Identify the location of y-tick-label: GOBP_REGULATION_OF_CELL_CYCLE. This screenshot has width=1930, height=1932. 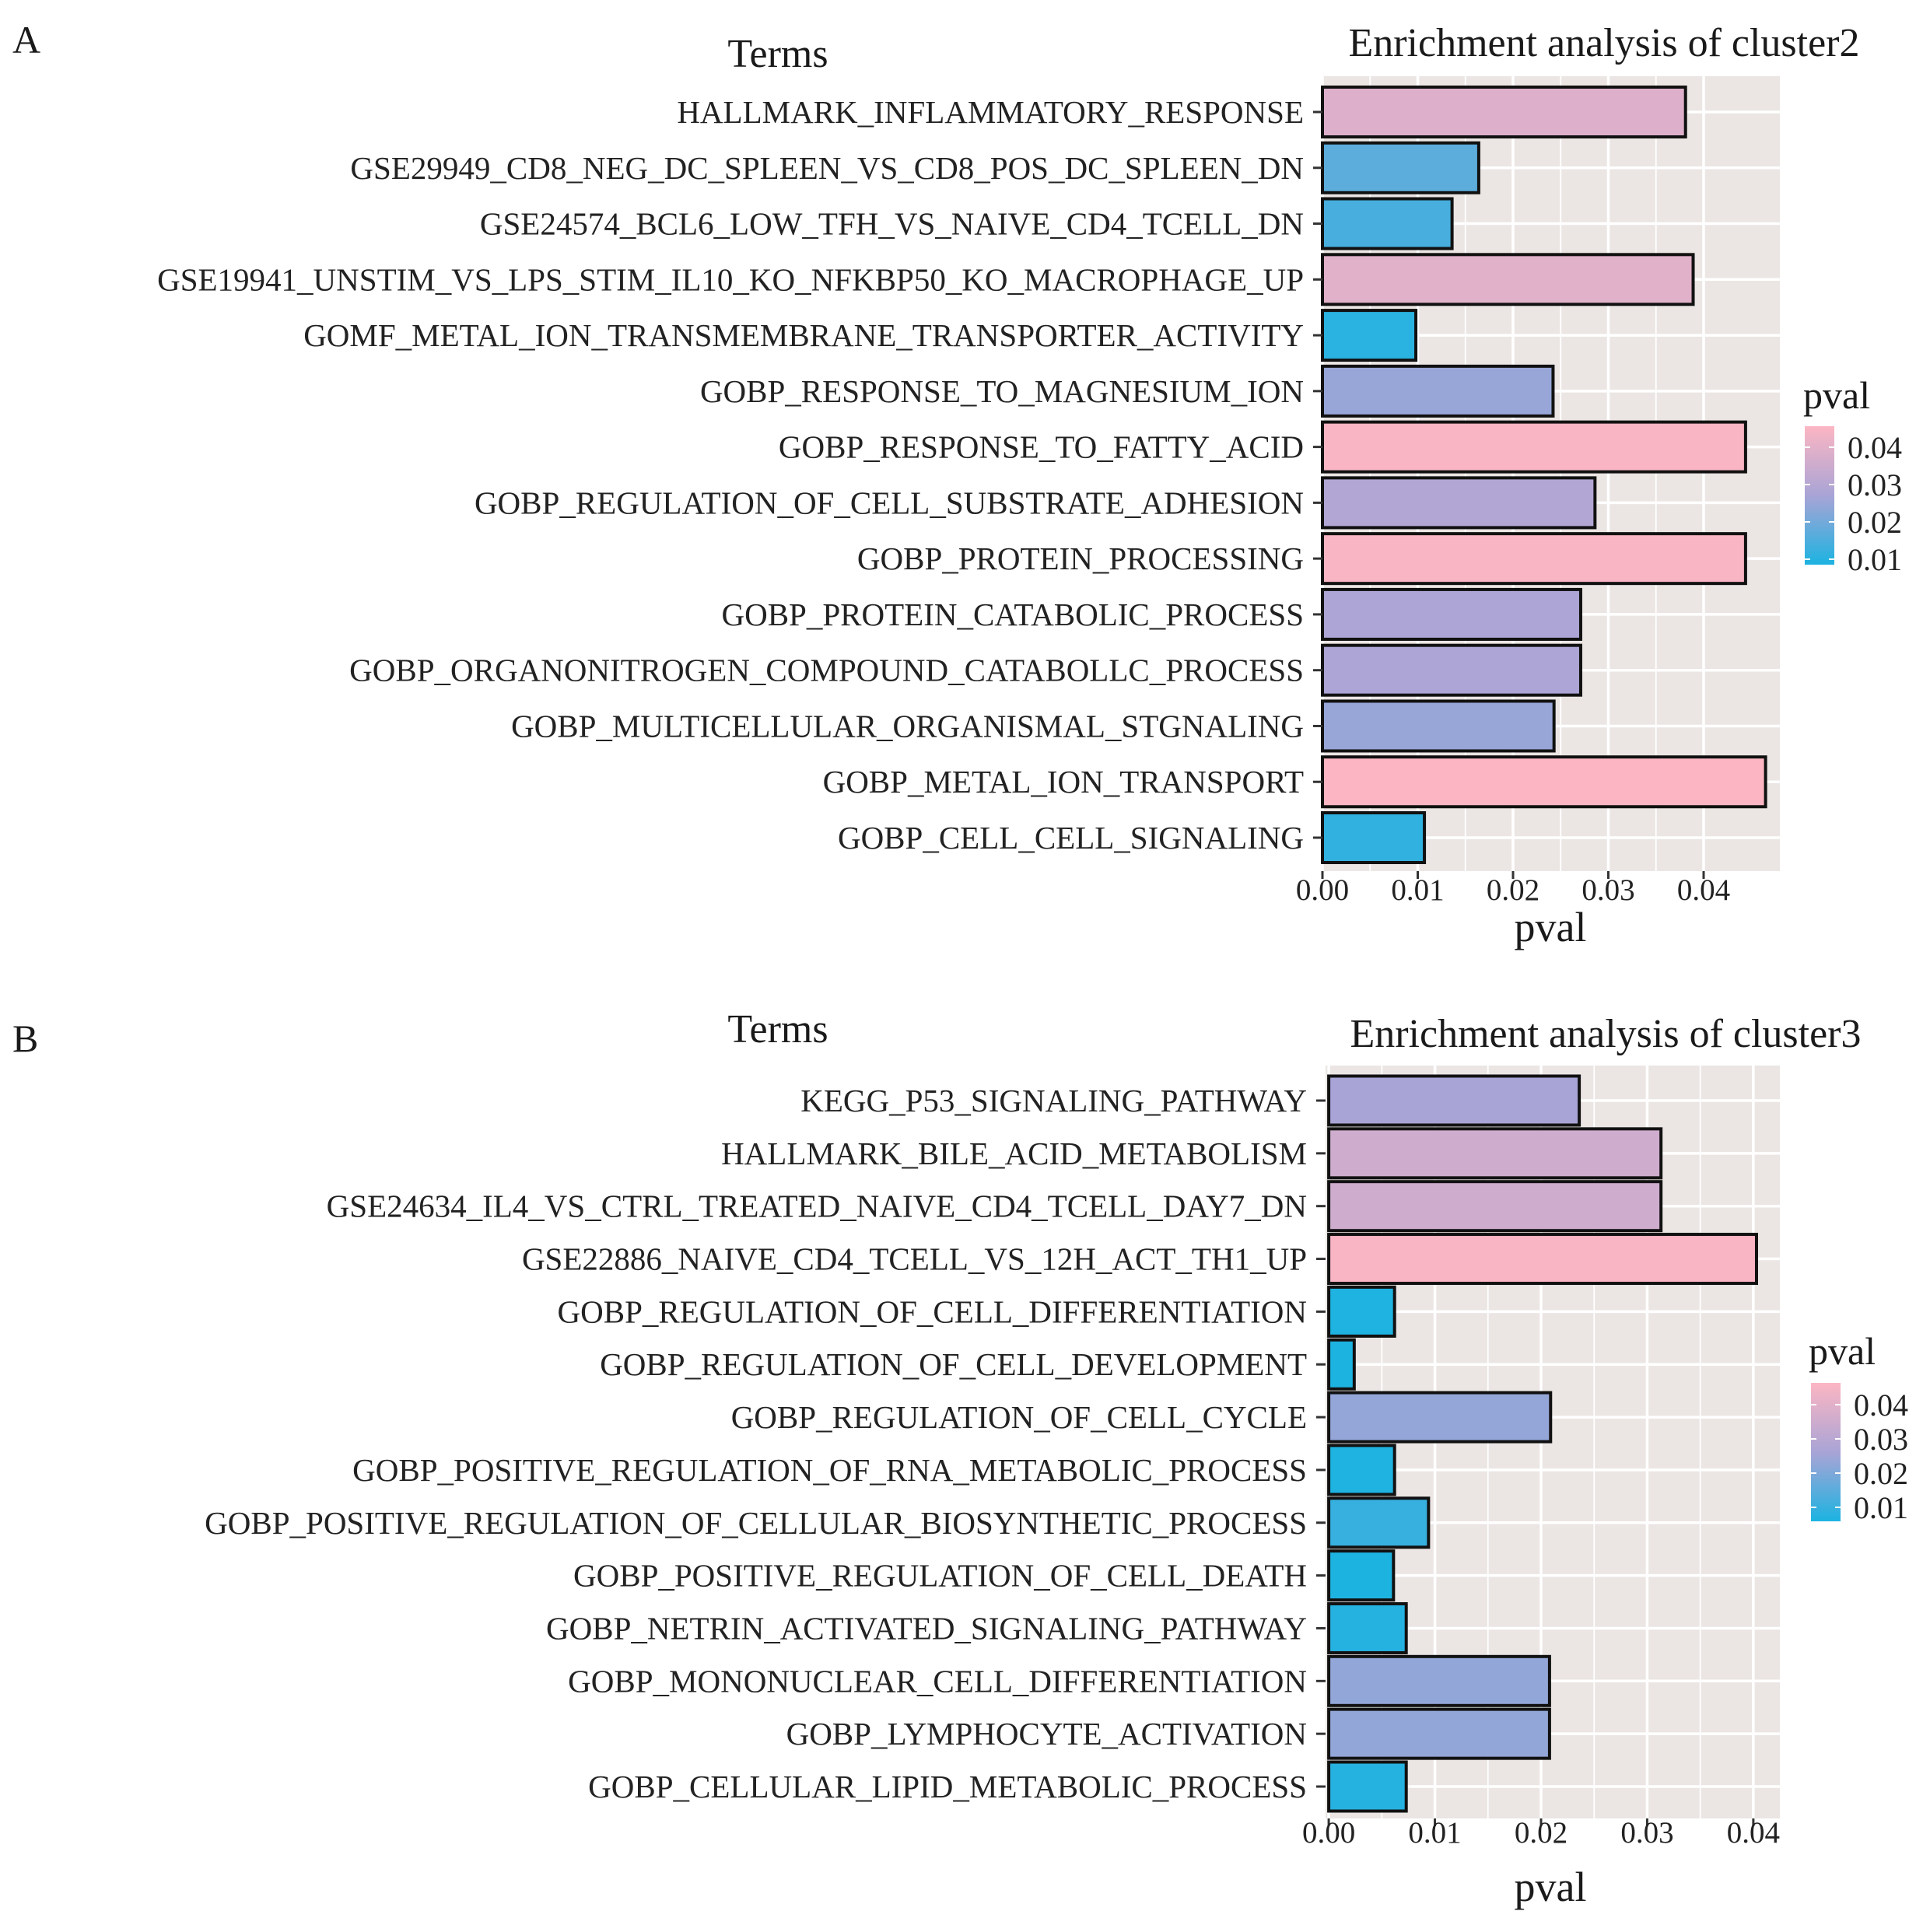
(1019, 1417).